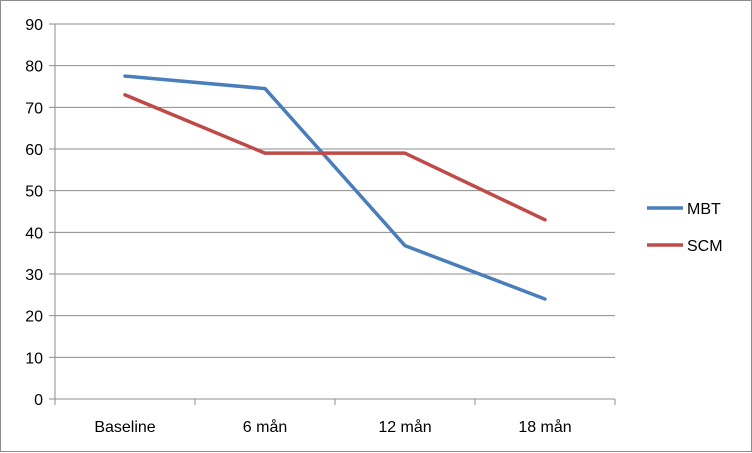 This screenshot has width=752, height=453. What do you see at coordinates (34, 25) in the screenshot?
I see `y-tick-label-90: 90` at bounding box center [34, 25].